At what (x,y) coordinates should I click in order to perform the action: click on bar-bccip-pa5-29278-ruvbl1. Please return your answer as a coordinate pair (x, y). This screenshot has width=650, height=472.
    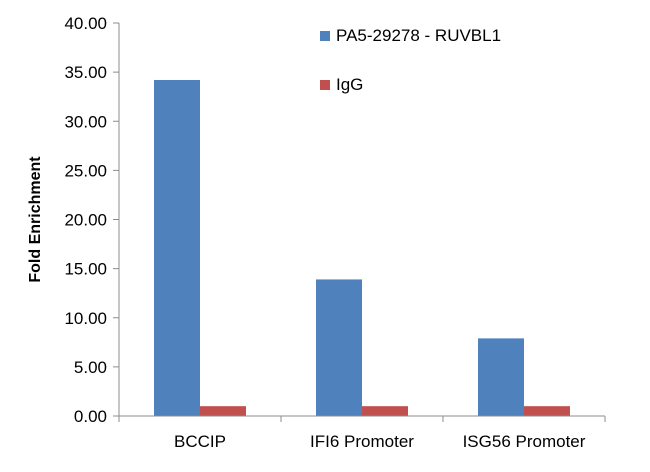
    Looking at the image, I should click on (177, 248).